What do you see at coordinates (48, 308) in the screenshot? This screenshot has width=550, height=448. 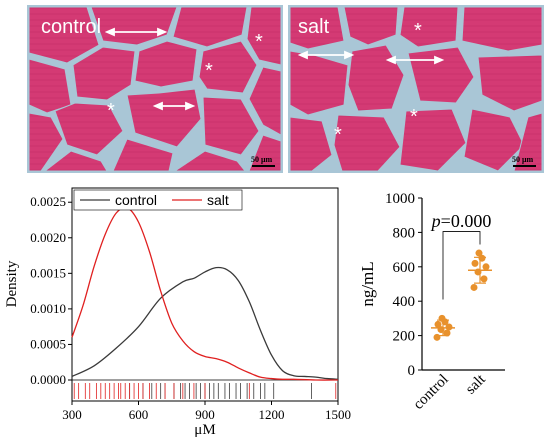 I see `y-tick-label: 0.0010` at bounding box center [48, 308].